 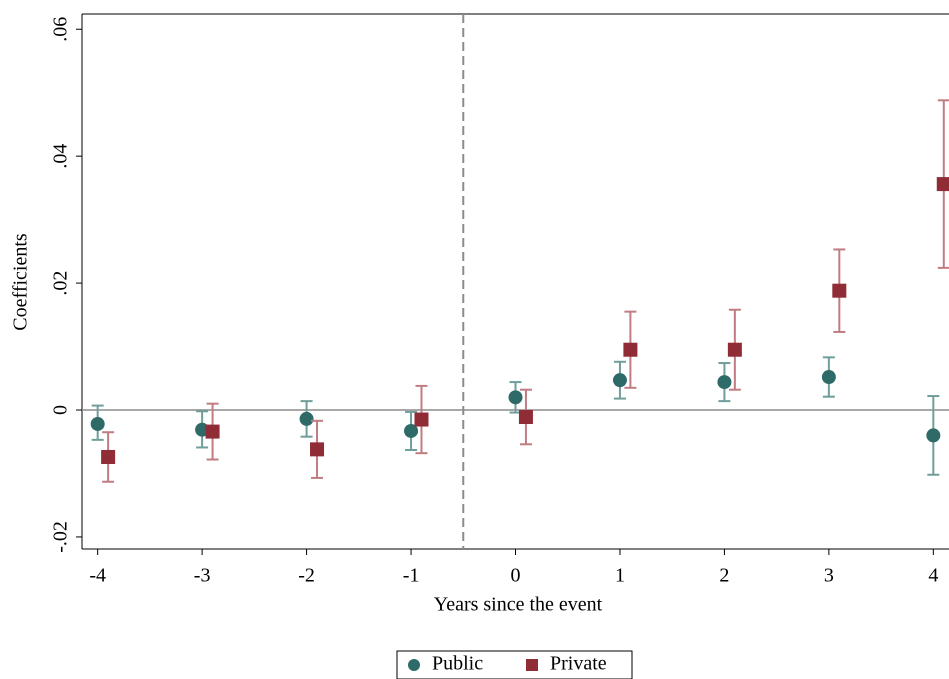 I want to click on x-tick-label: -4, so click(x=97, y=576).